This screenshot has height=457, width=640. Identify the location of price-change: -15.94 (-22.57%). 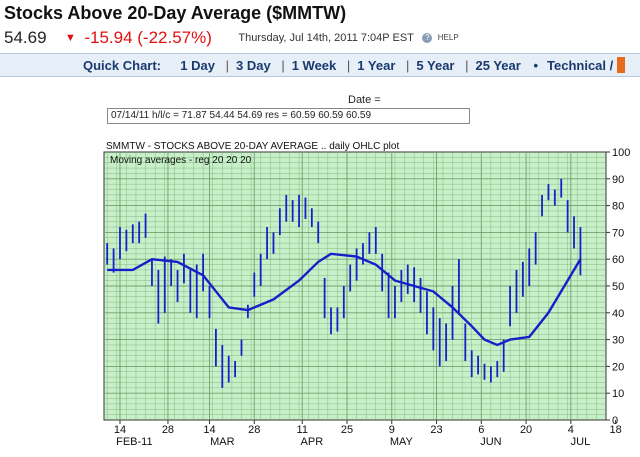
(148, 37).